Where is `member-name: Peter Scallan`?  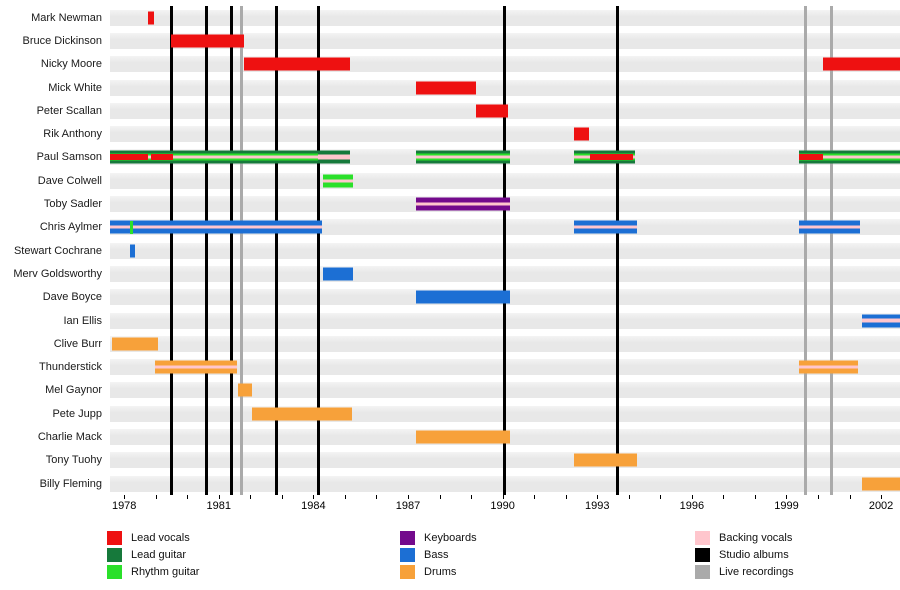 member-name: Peter Scallan is located at coordinates (69, 110).